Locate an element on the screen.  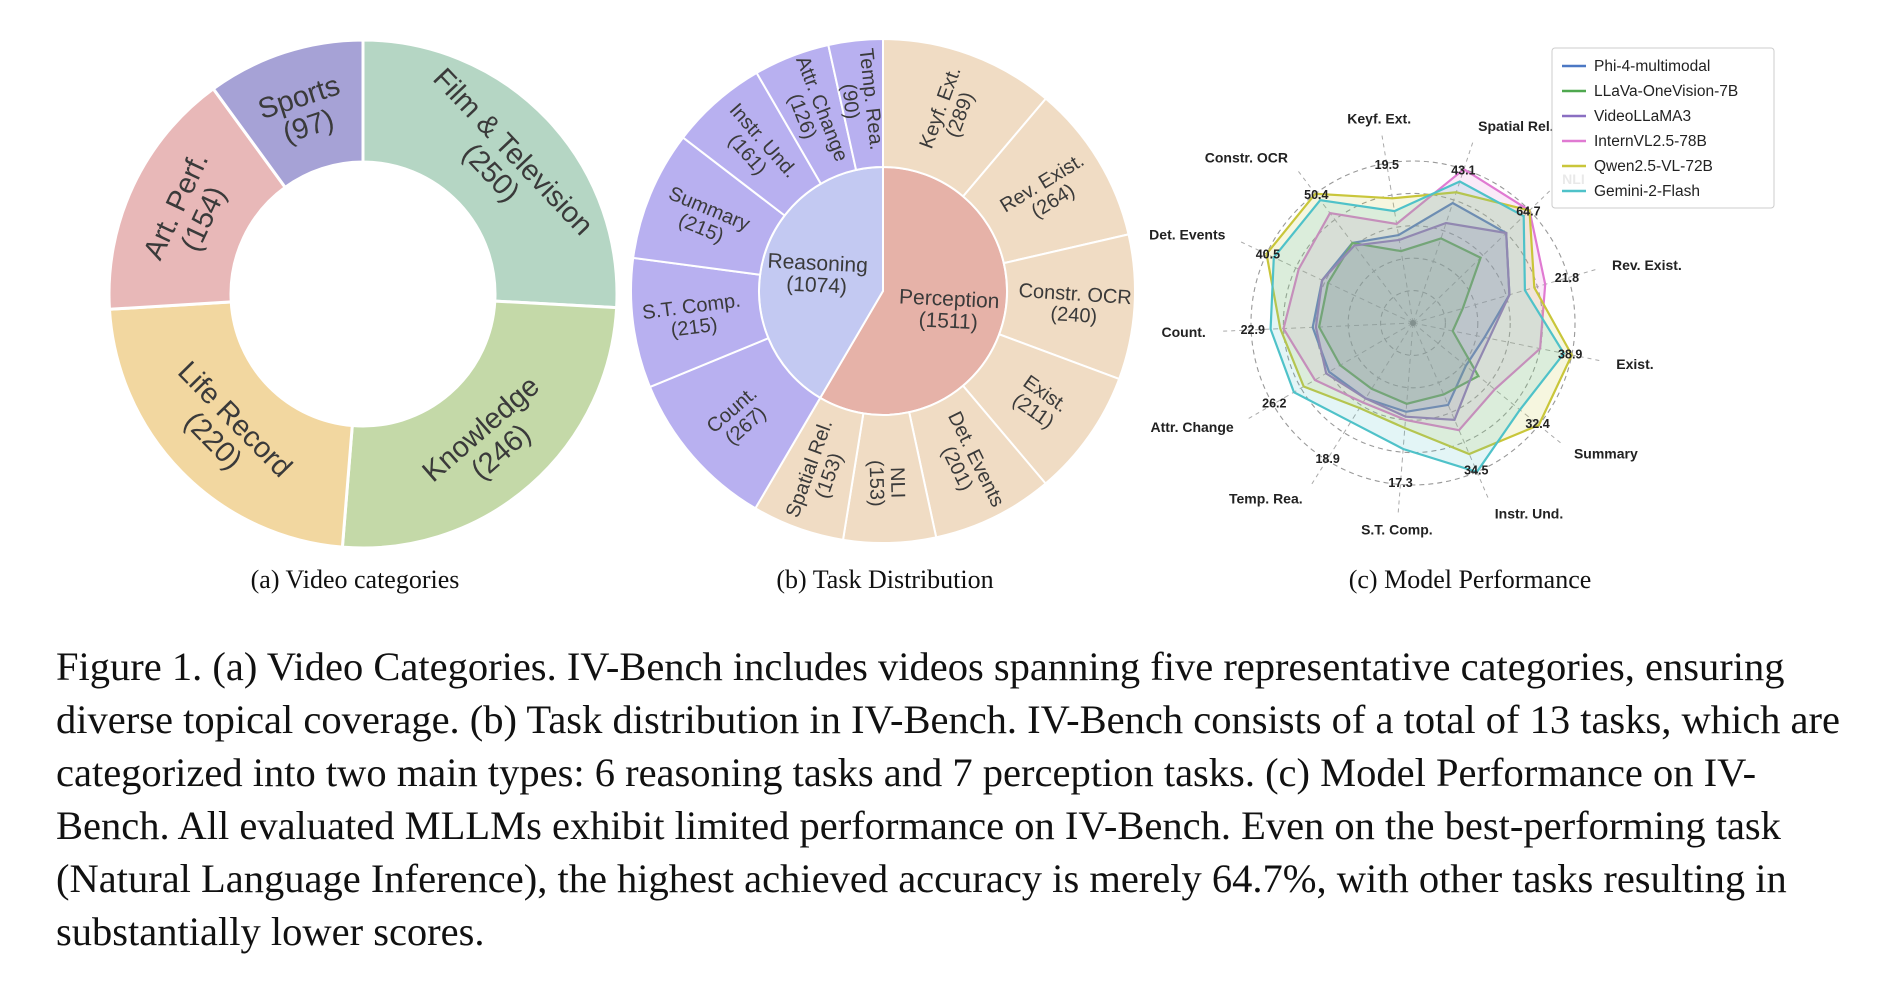
radar-axis-label-exist: Exist. is located at coordinates (1634, 364).